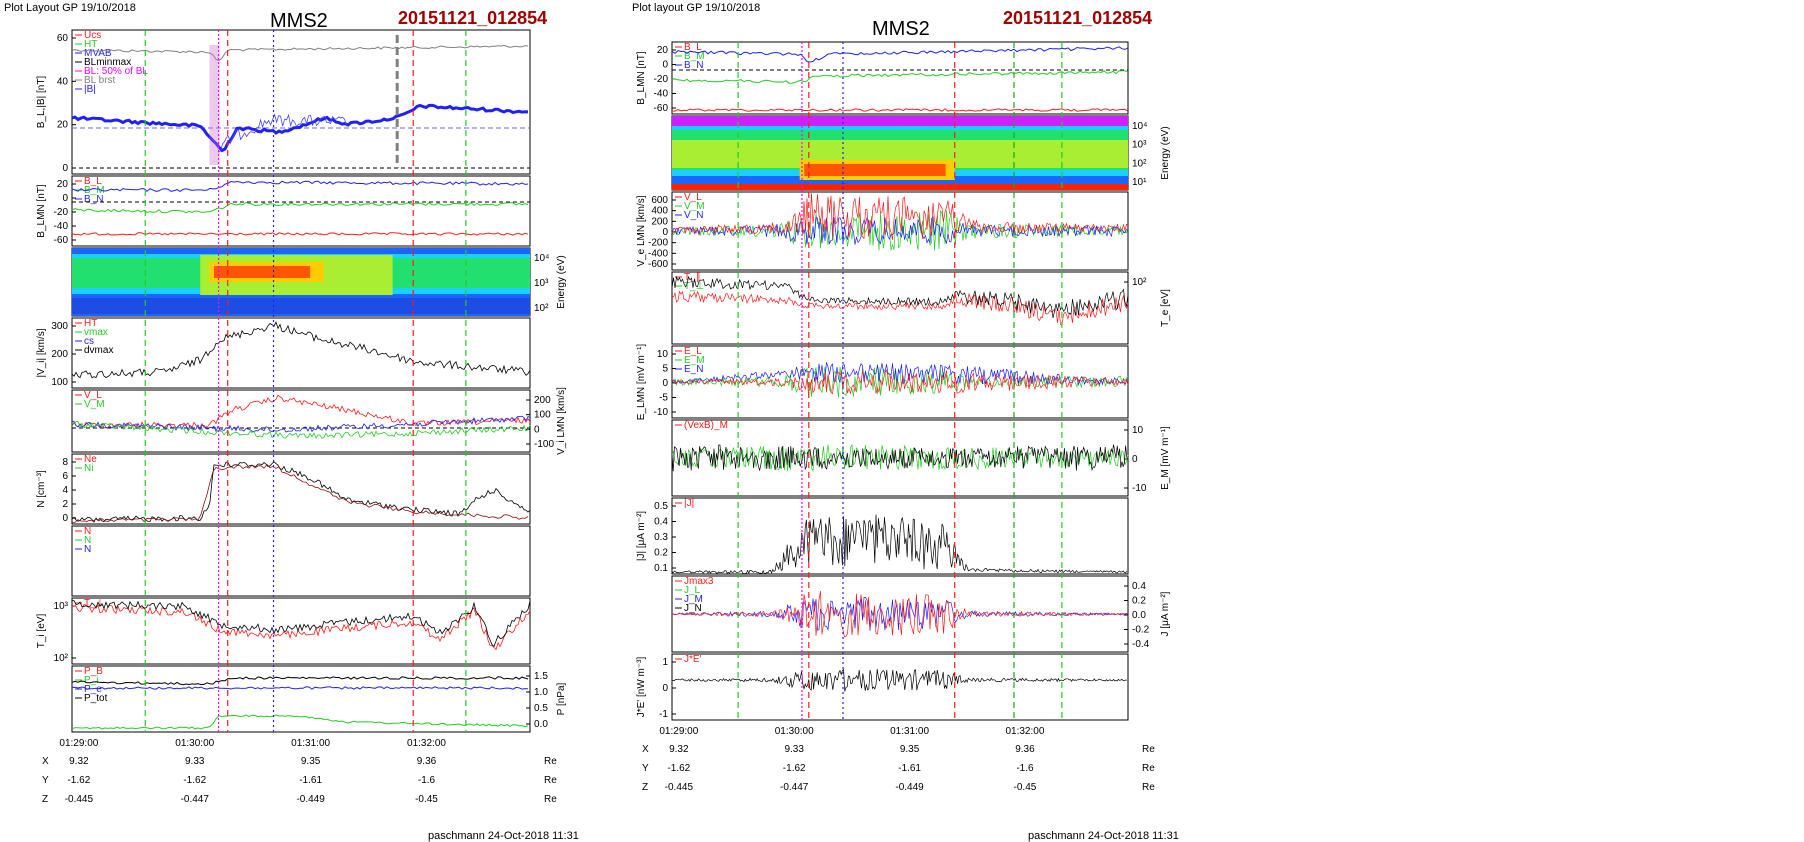 Image resolution: width=1804 pixels, height=842 pixels. Describe the element at coordinates (641, 536) in the screenshot. I see `y-axis-label: |J| [μA m⁻²]` at that location.